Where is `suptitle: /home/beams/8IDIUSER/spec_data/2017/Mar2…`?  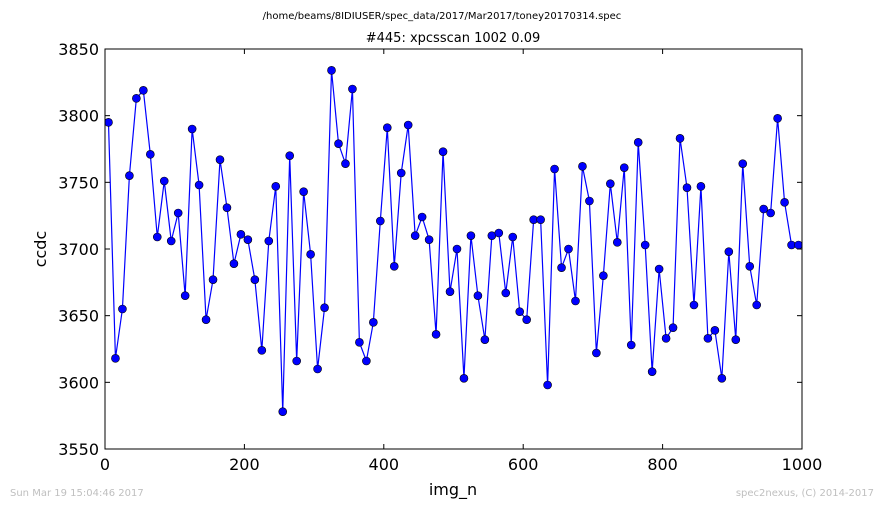 suptitle: /home/beams/8IDIUSER/spec_data/2017/Mar2… is located at coordinates (442, 16).